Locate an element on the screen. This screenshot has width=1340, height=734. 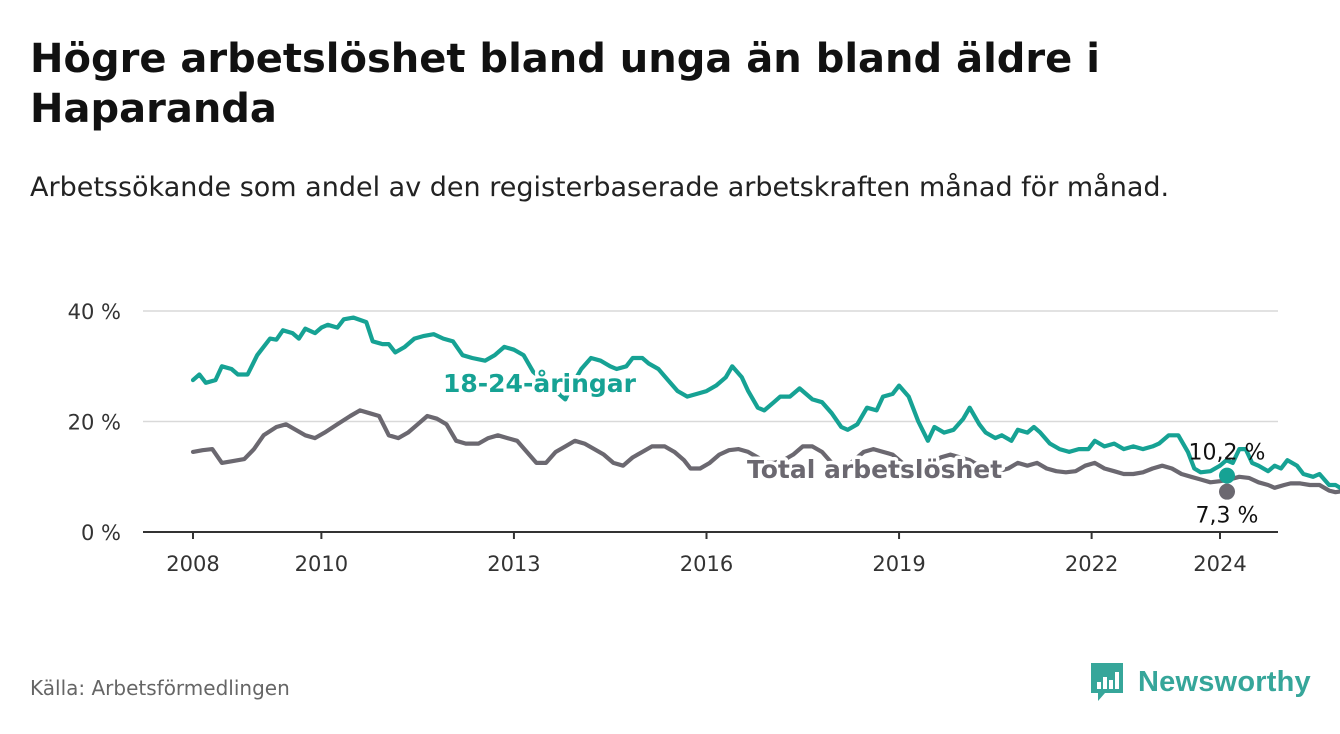
series-label: Total arbetslöshet is located at coordinates (874, 469).